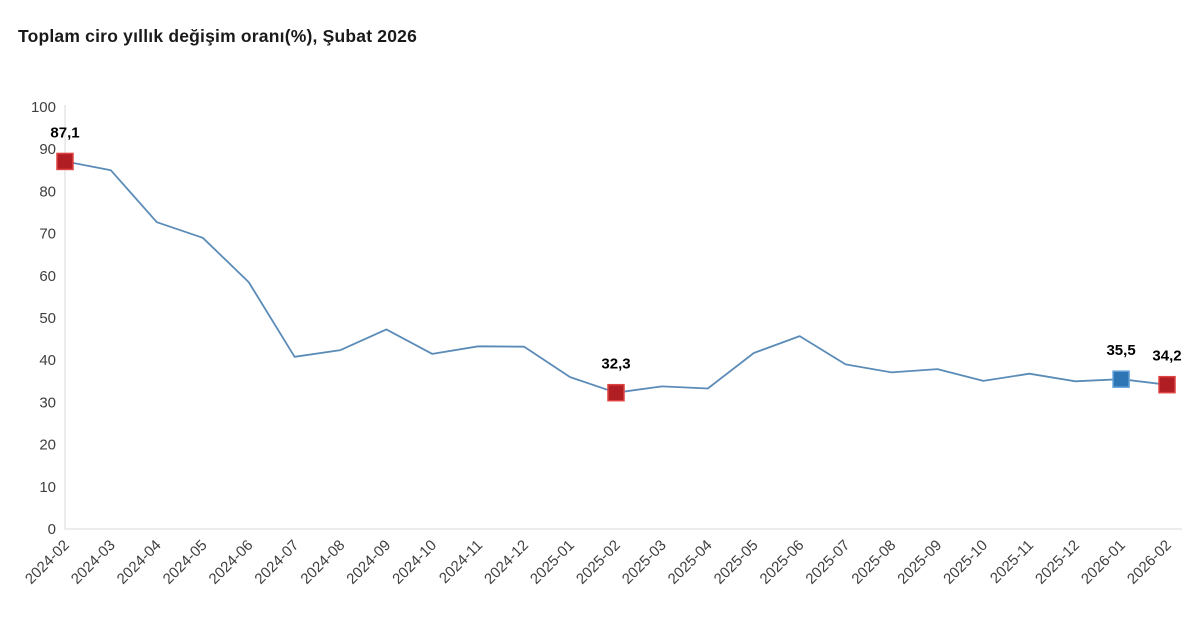 The width and height of the screenshot is (1200, 636). What do you see at coordinates (93, 562) in the screenshot?
I see `x-tick-label: 2024-03` at bounding box center [93, 562].